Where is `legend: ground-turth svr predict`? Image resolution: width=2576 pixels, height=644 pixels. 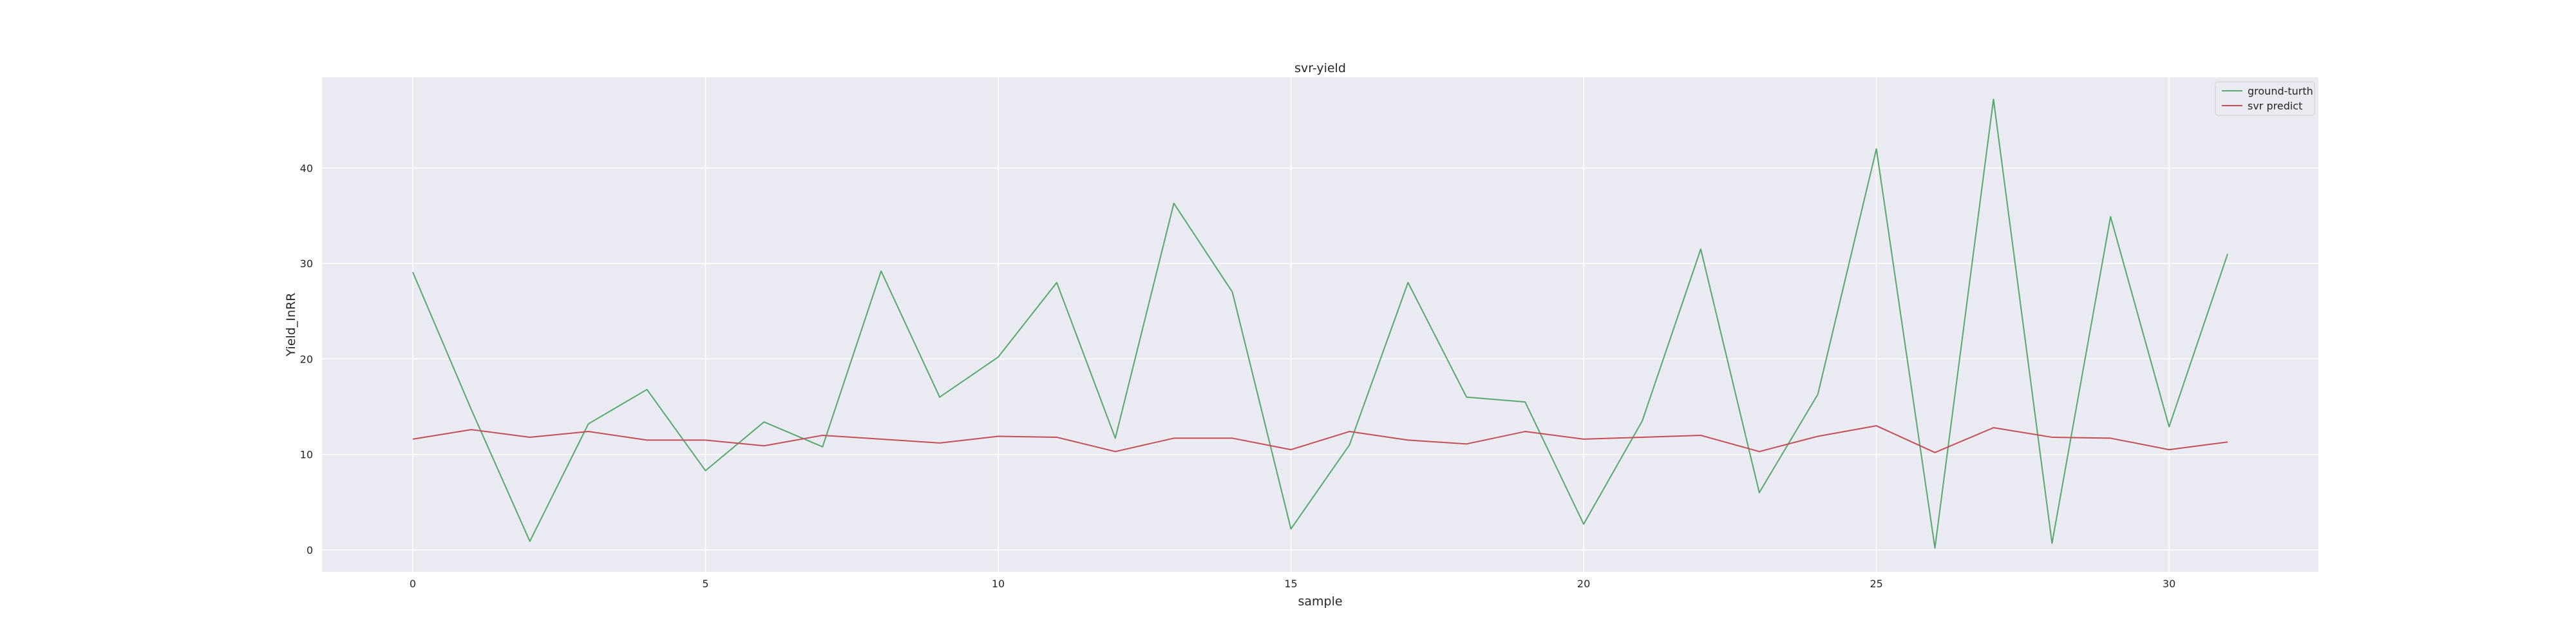 legend: ground-turth svr predict is located at coordinates (2265, 99).